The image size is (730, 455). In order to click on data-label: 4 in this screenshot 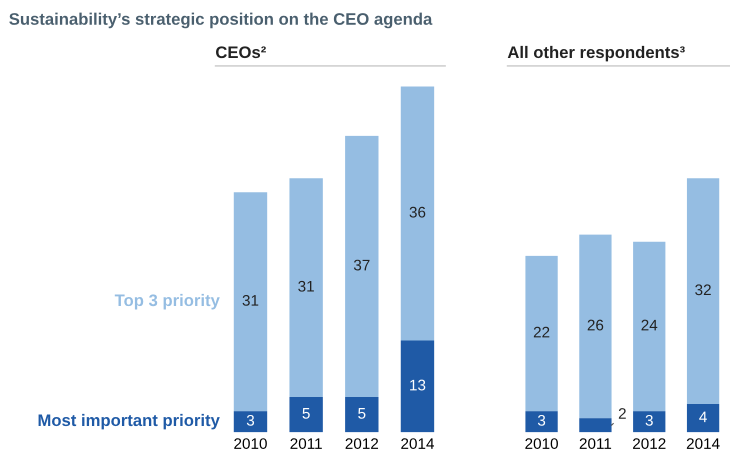, I will do `click(703, 417)`.